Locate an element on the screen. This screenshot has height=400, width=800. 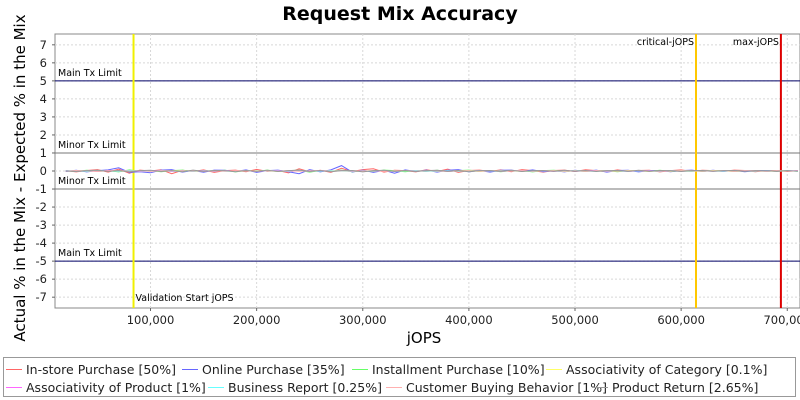
y-tick-label: 6 is located at coordinates (43, 63).